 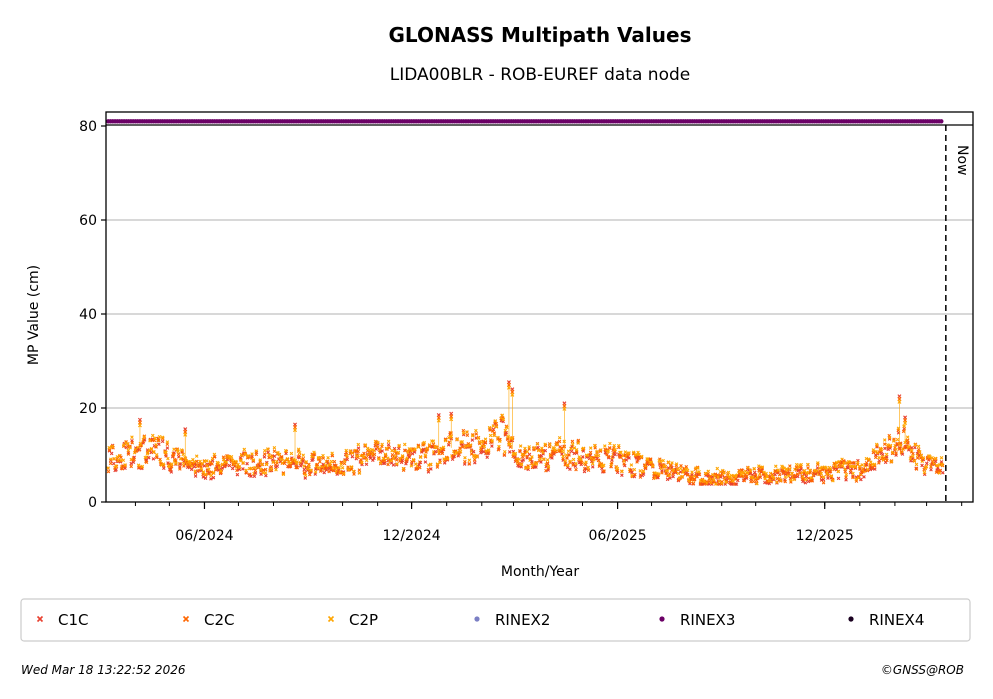 I want to click on x-tick-label: 06/2024, so click(x=204, y=536).